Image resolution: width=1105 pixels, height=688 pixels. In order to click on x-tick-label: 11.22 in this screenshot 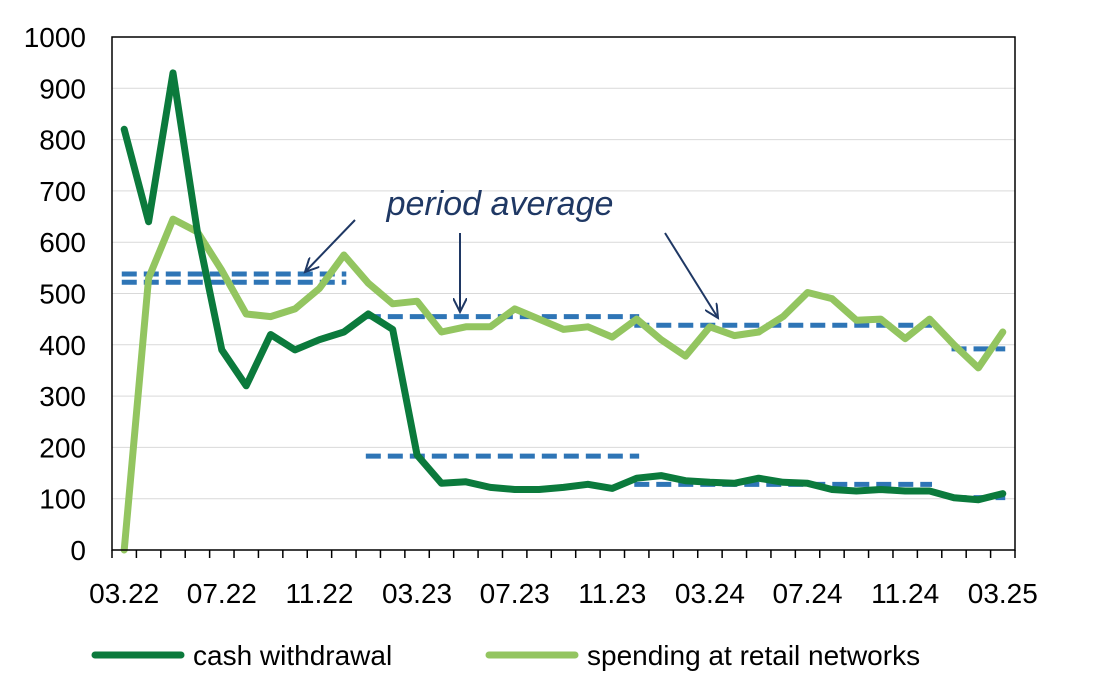, I will do `click(319, 593)`.